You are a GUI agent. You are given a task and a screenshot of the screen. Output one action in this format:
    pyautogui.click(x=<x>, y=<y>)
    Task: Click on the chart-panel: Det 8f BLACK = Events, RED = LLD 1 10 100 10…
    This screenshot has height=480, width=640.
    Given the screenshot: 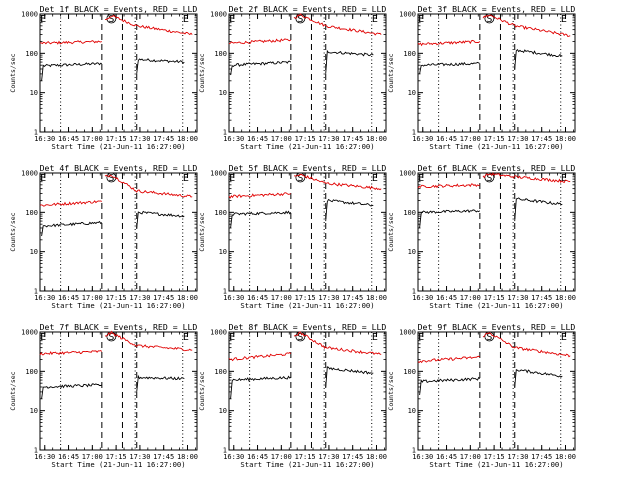 What is the action you would take?
    pyautogui.click(x=292, y=395)
    